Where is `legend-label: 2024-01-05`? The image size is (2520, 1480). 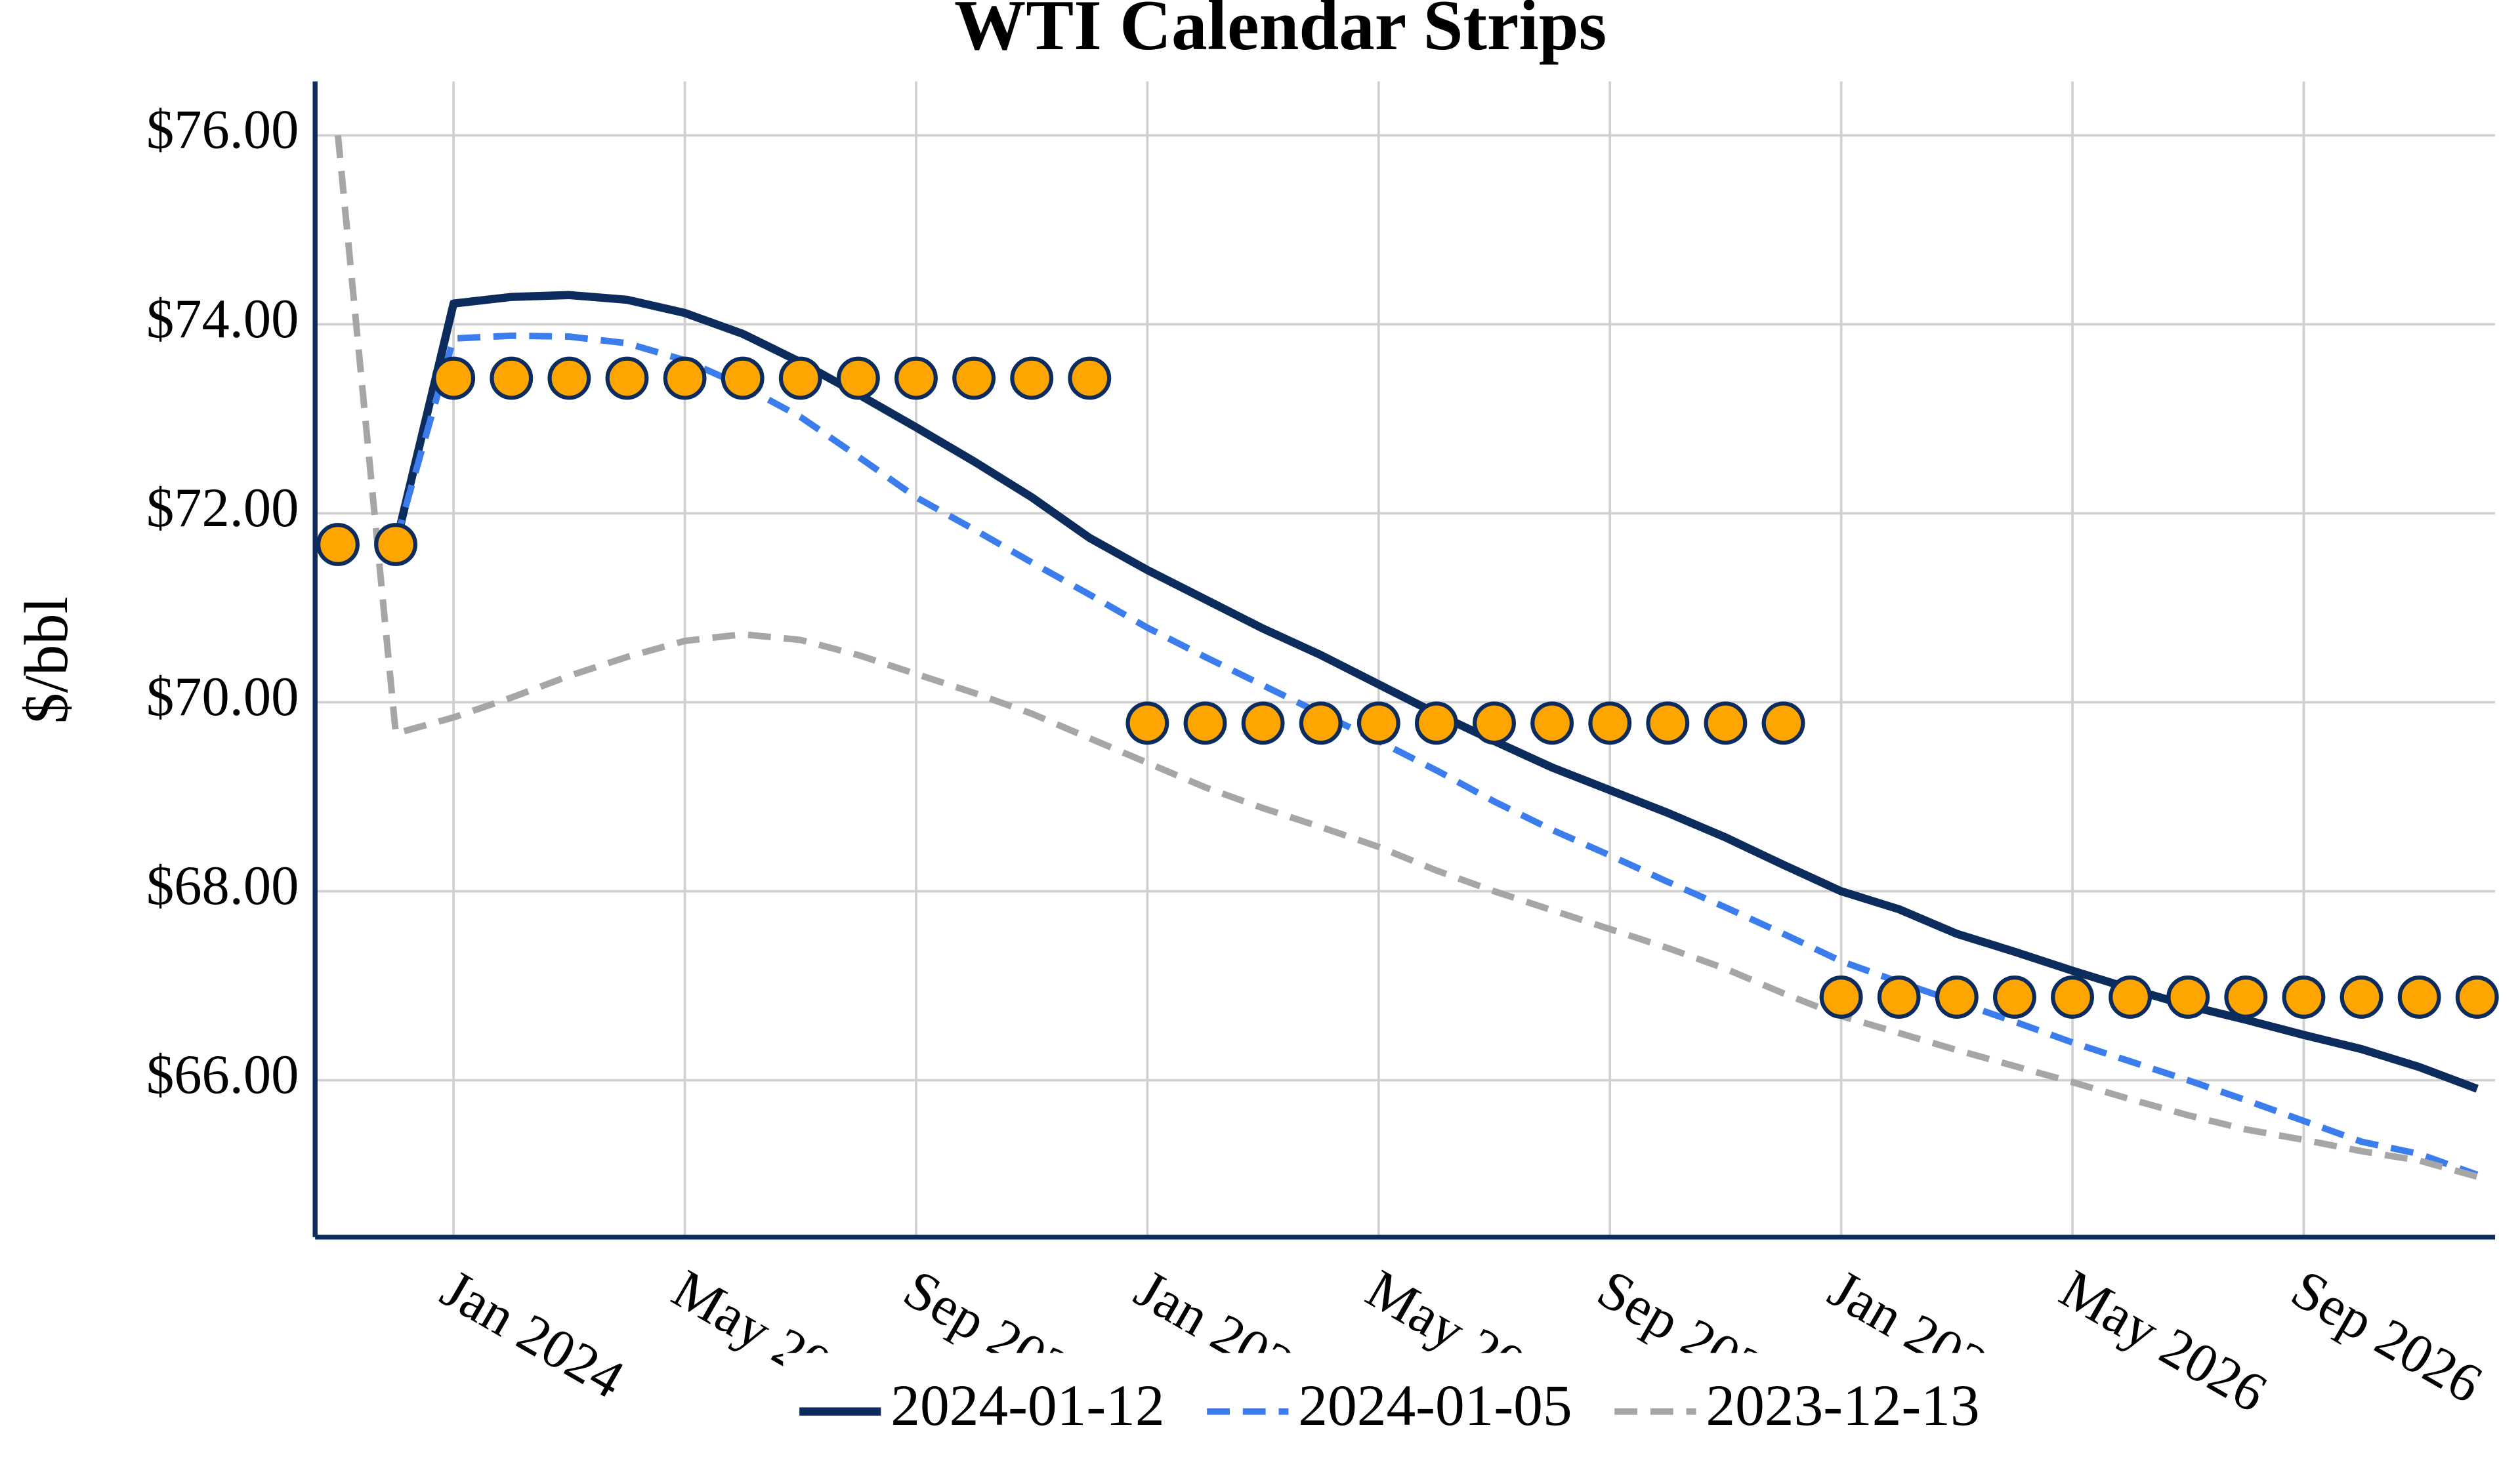 legend-label: 2024-01-05 is located at coordinates (1435, 1405).